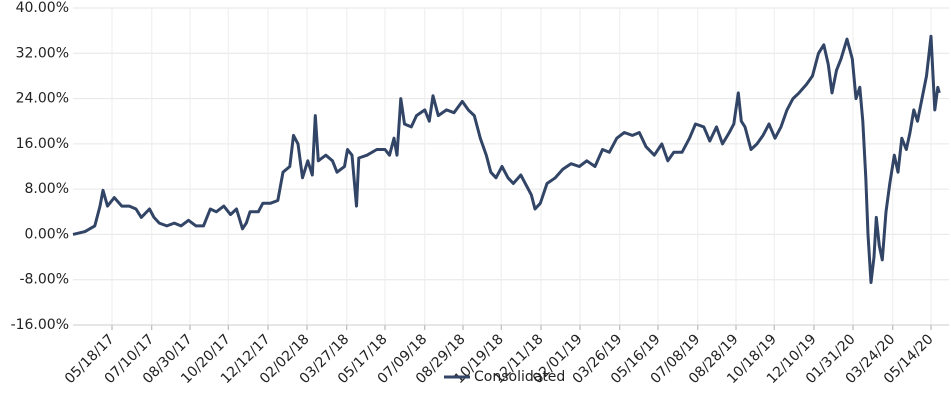 This screenshot has height=415, width=951. What do you see at coordinates (42, 144) in the screenshot?
I see `y-tick-label: 16.00%` at bounding box center [42, 144].